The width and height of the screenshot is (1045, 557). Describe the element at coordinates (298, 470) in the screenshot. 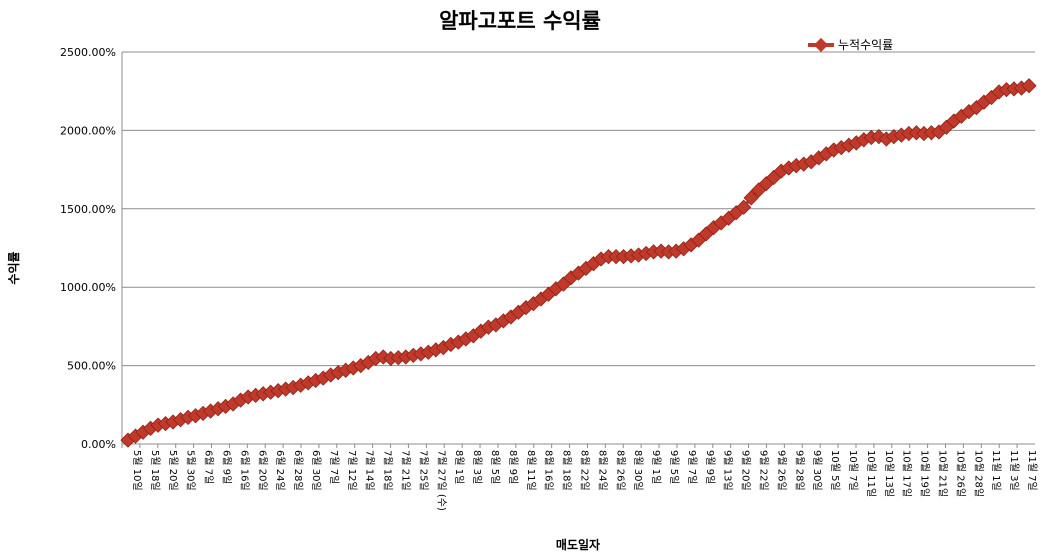

I see `x-tick-label: 6월 28일` at that location.